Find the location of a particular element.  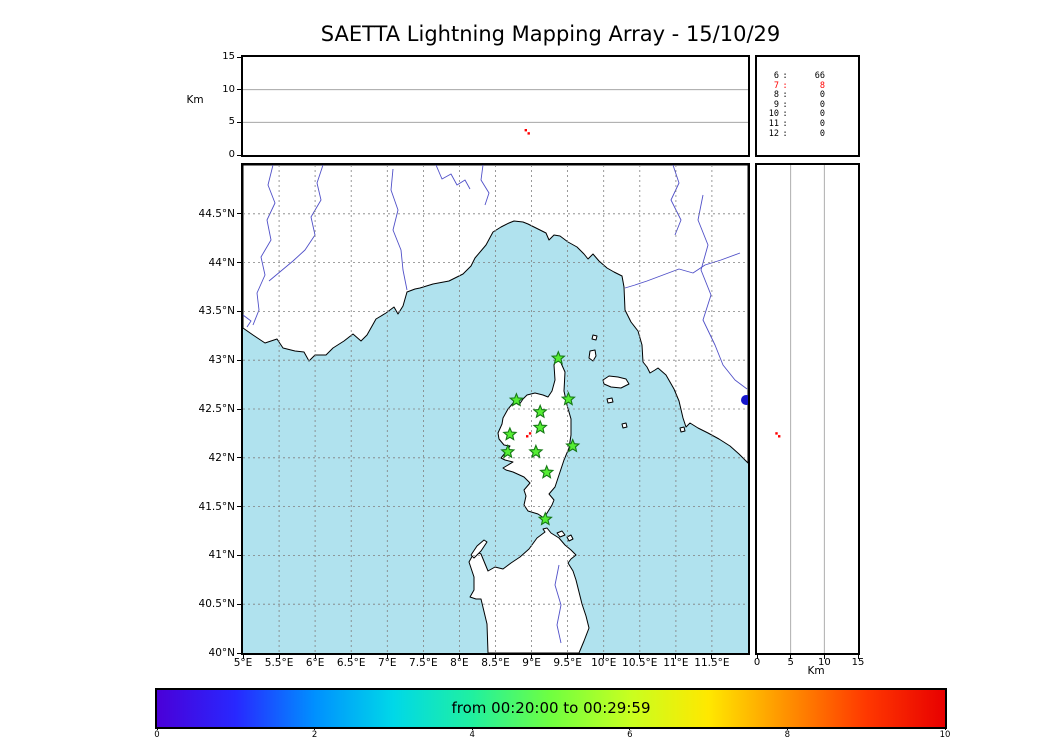

time-colorbar: from 00:20:00 to 00:29:59 is located at coordinates (551, 708).